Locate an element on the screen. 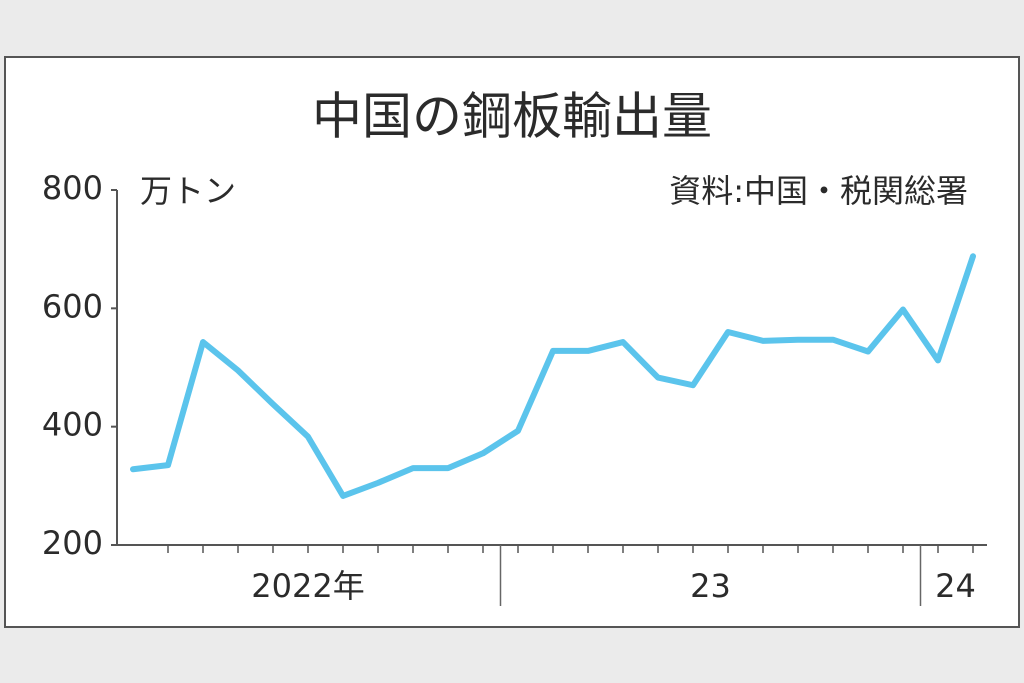  x-group-label: 23 is located at coordinates (710, 586).